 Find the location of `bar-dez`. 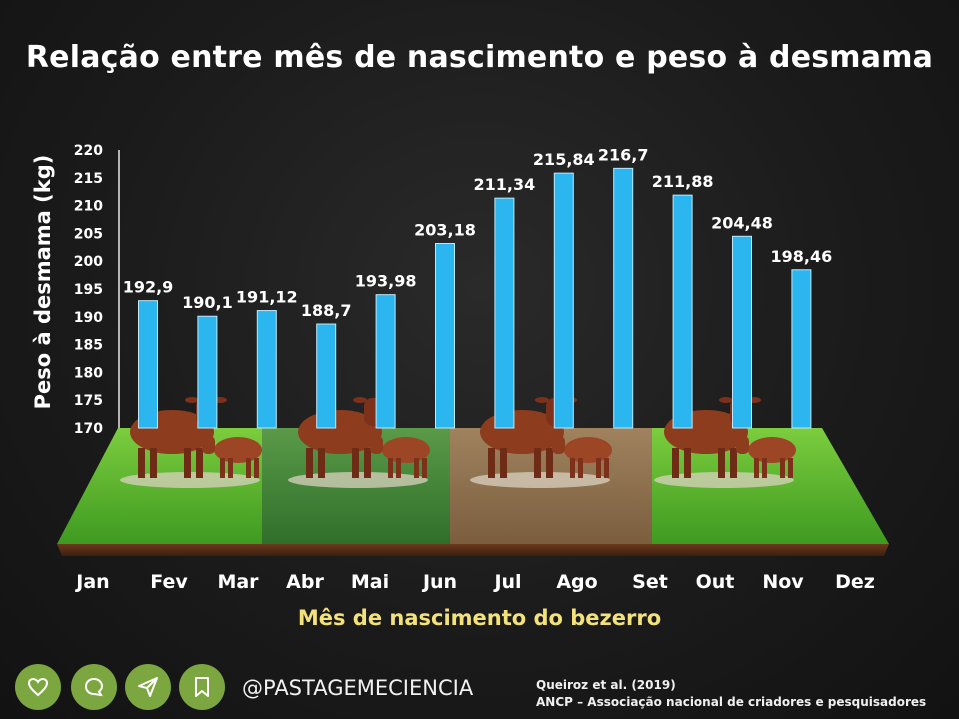

bar-dez is located at coordinates (801, 349).